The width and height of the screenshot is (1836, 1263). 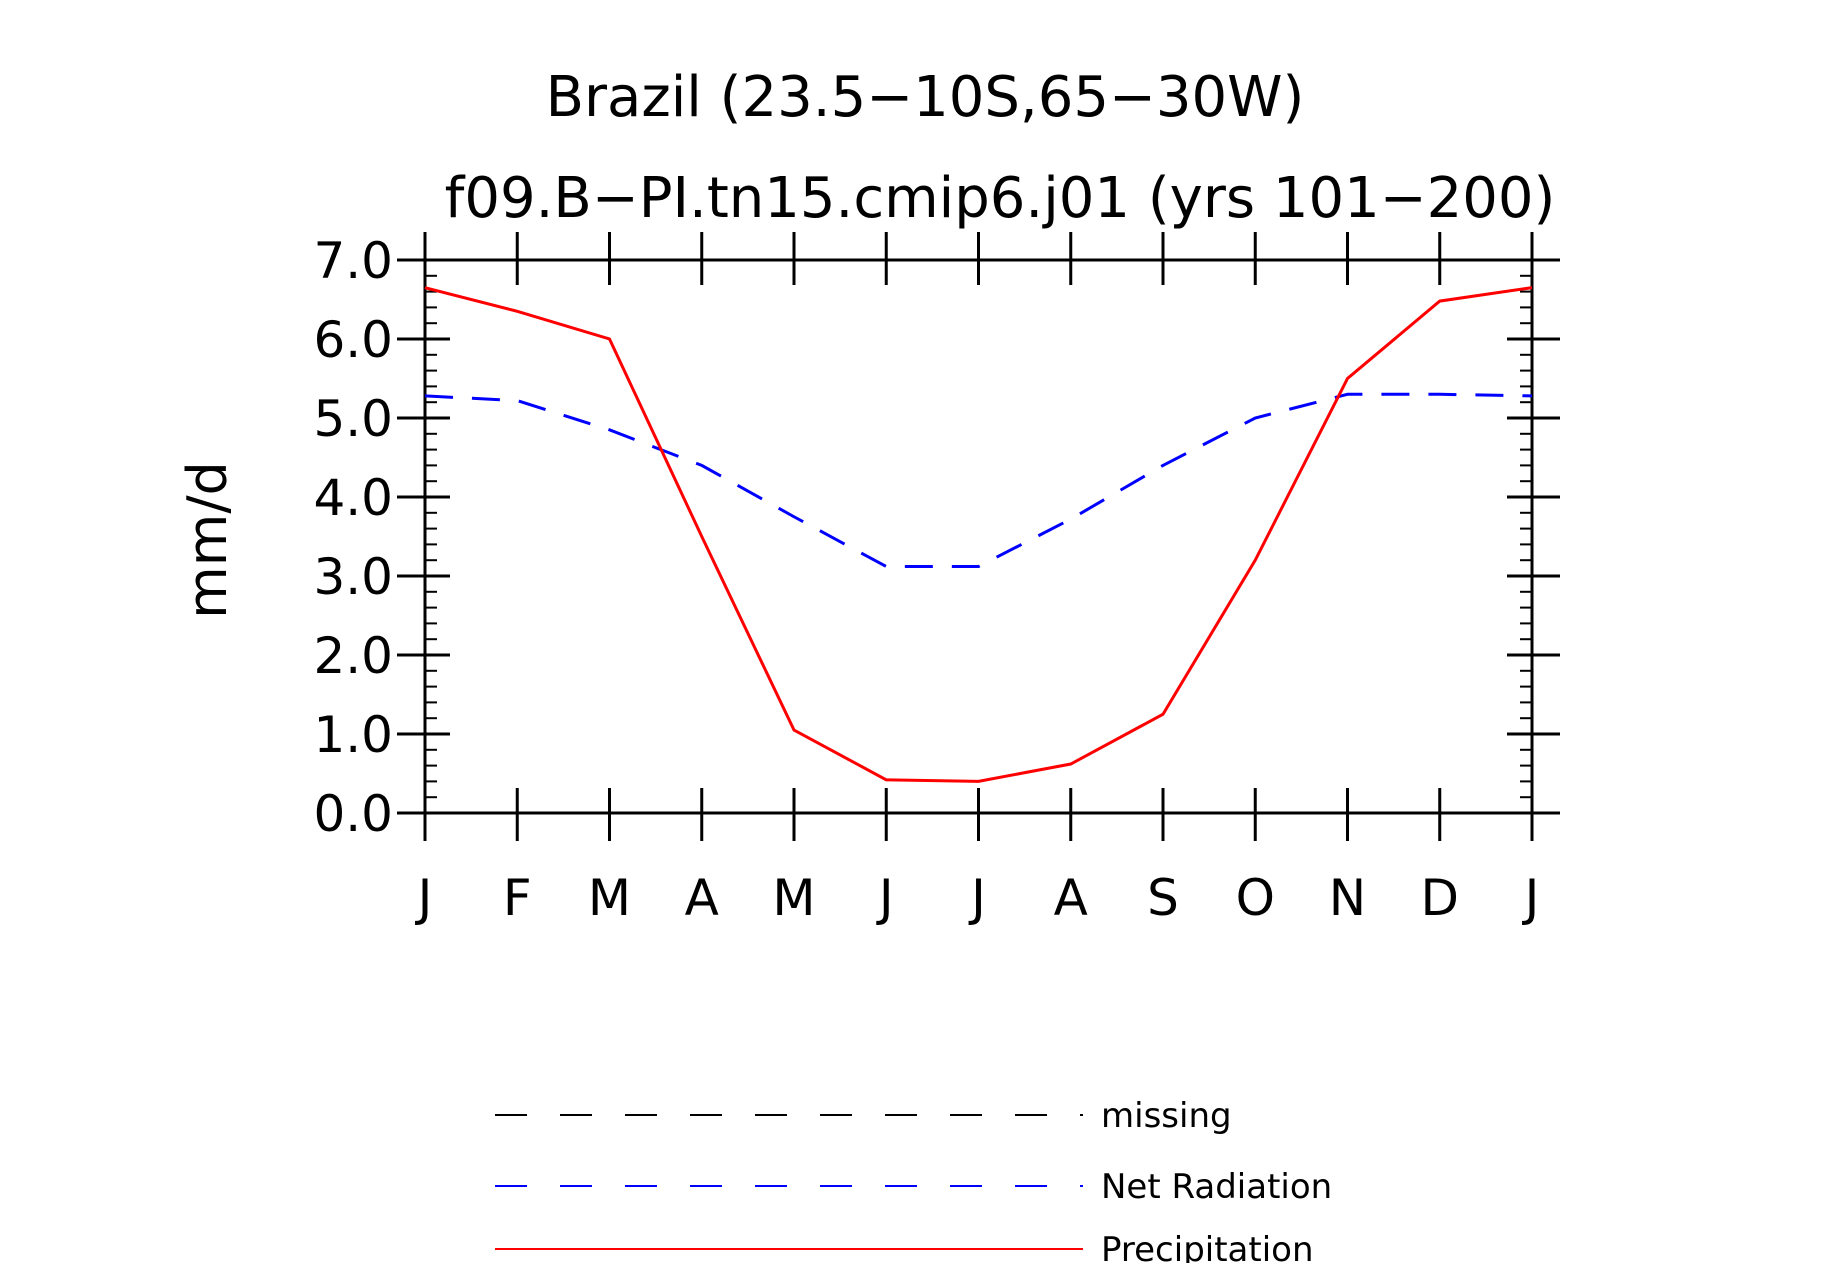 What do you see at coordinates (1439, 898) in the screenshot?
I see `x-tick-label: D` at bounding box center [1439, 898].